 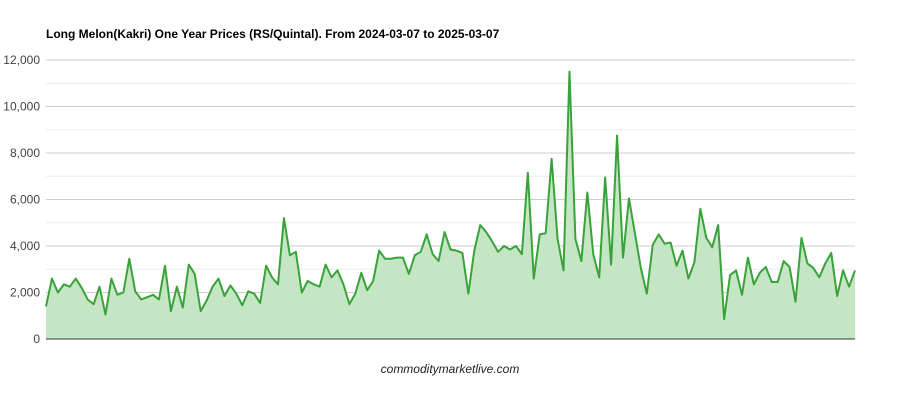 I want to click on y-tick-label: 0, so click(x=36, y=339).